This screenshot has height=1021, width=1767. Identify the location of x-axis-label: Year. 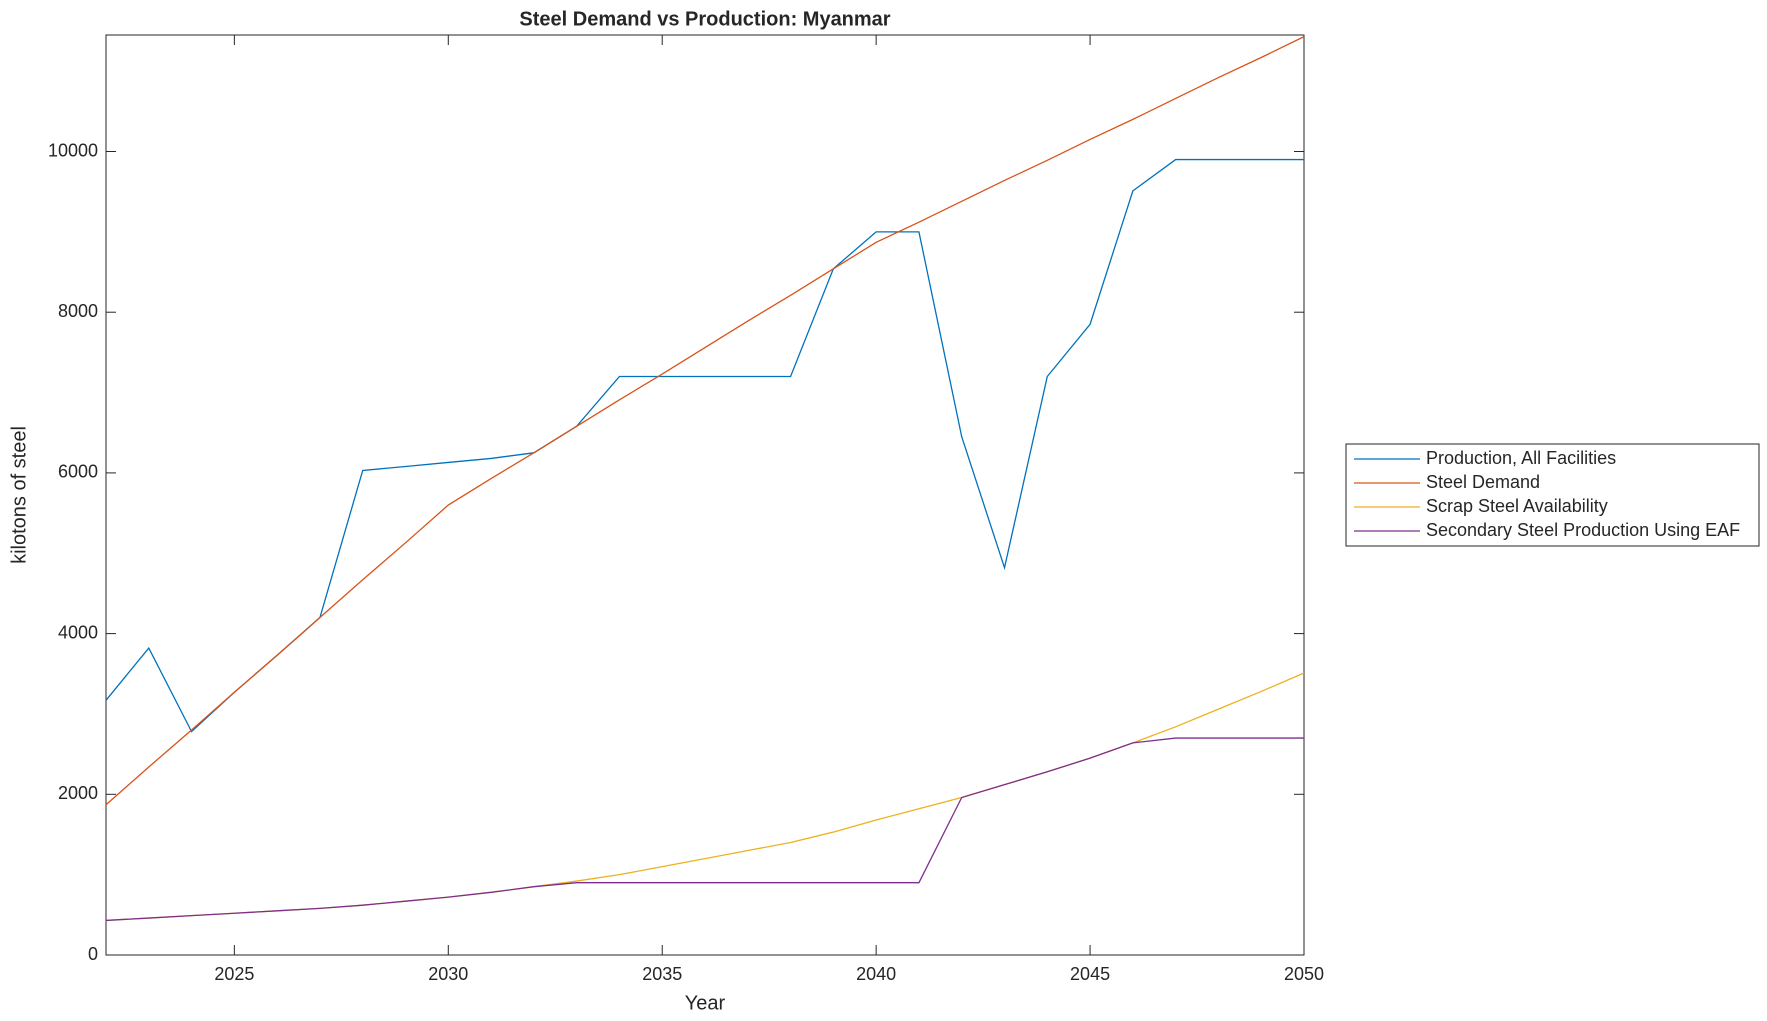
(705, 1003).